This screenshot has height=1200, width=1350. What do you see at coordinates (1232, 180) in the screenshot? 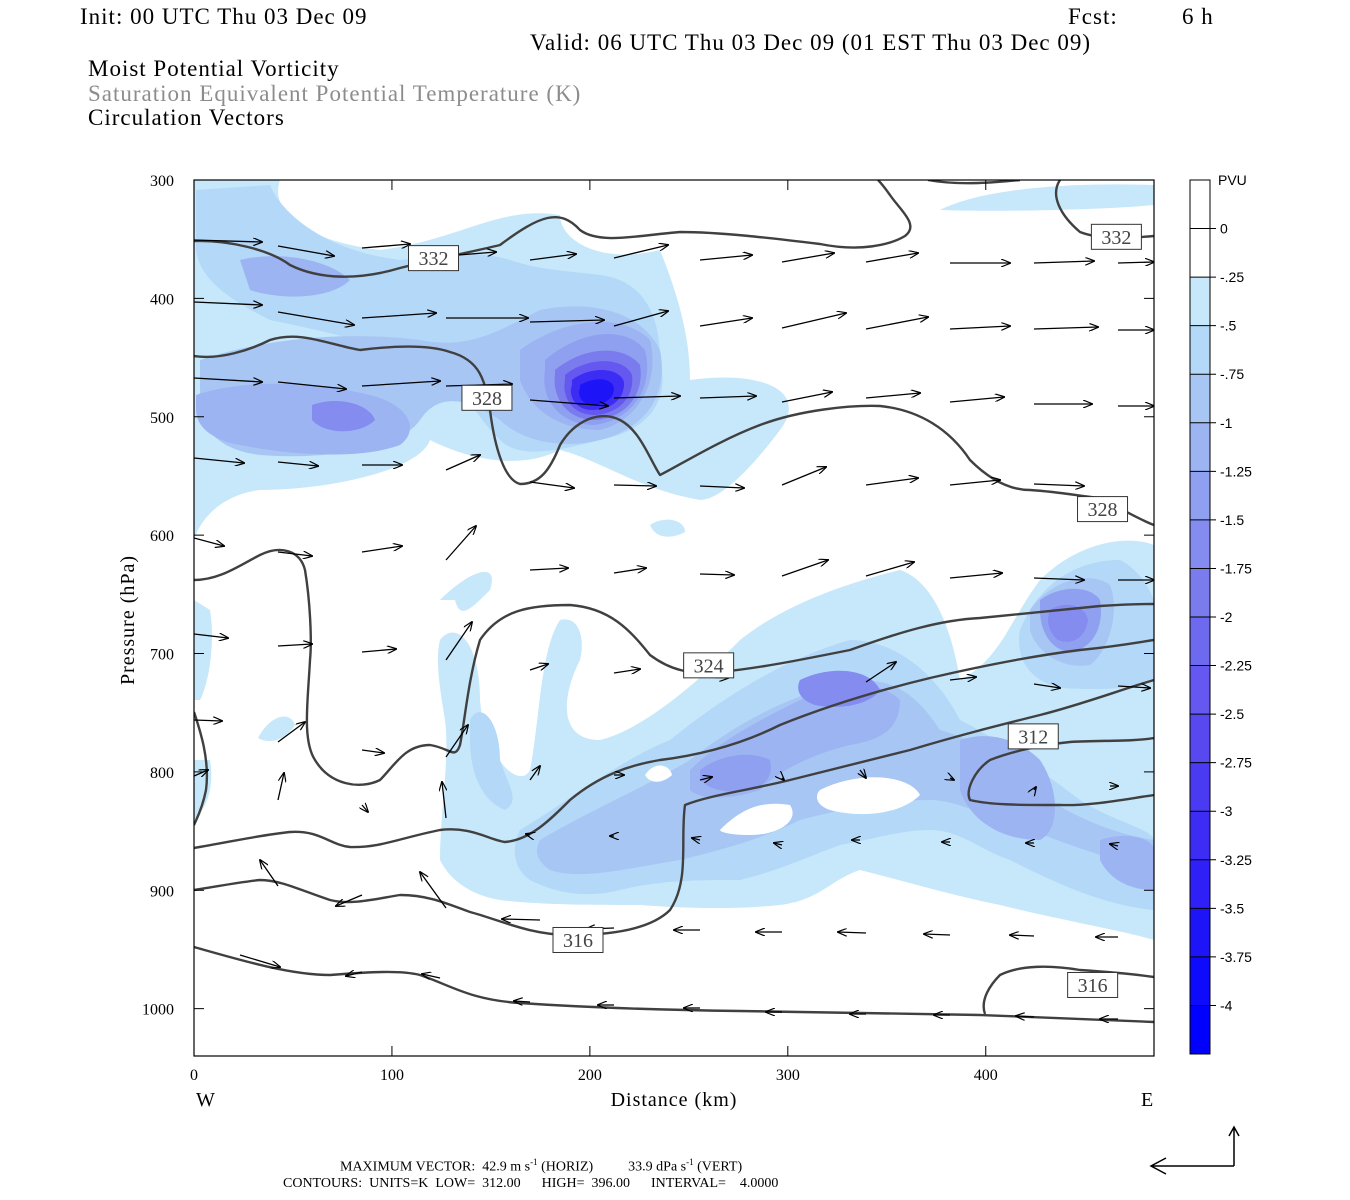
I see `colorbar-unit: PVU` at bounding box center [1232, 180].